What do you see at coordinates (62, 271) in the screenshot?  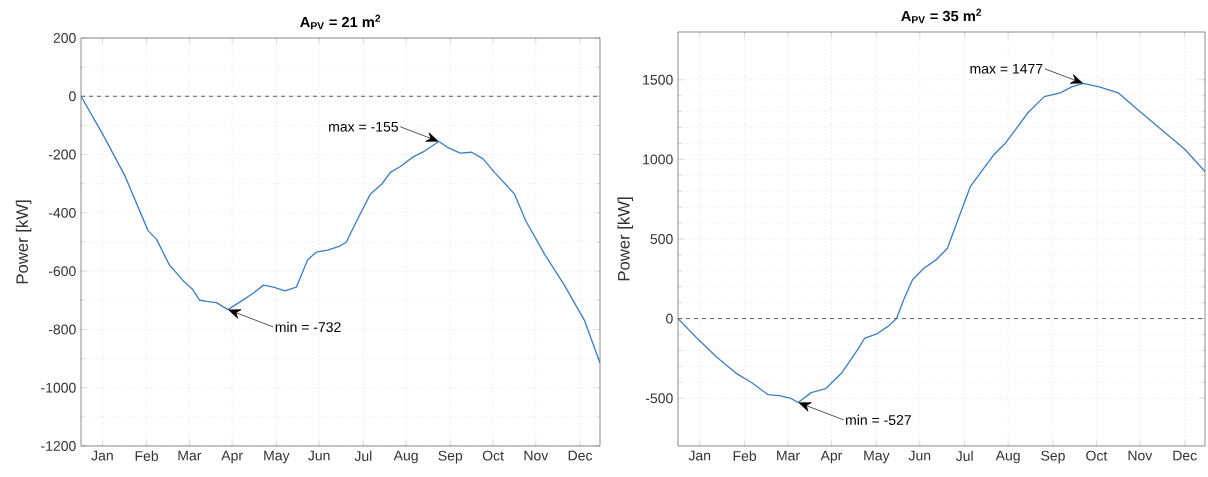 I see `y-tick-label: -600` at bounding box center [62, 271].